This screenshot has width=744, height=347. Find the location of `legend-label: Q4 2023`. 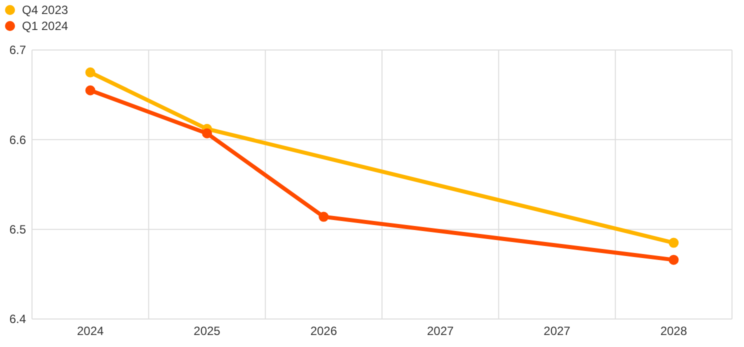

legend-label: Q4 2023 is located at coordinates (45, 10).